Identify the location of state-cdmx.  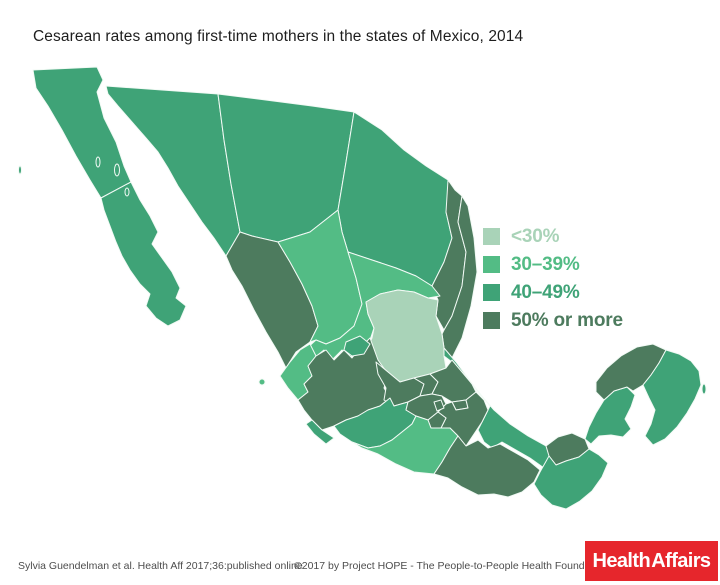
(439, 405).